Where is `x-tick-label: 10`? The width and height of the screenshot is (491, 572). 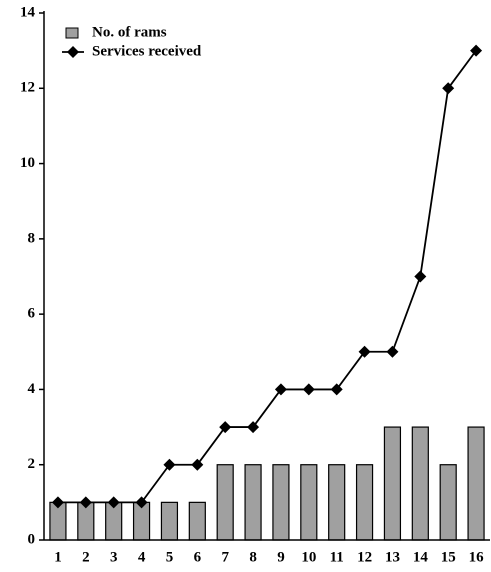 x-tick-label: 10 is located at coordinates (308, 557).